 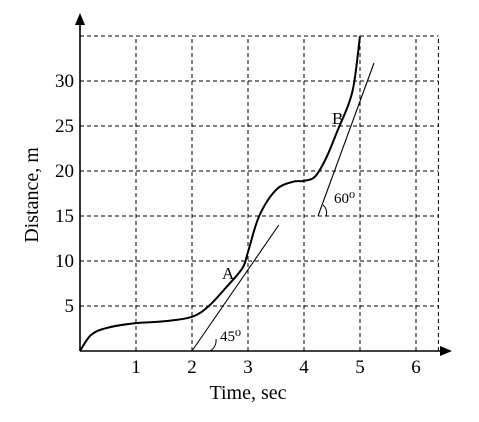 I want to click on point-a-label: A, so click(x=228, y=273).